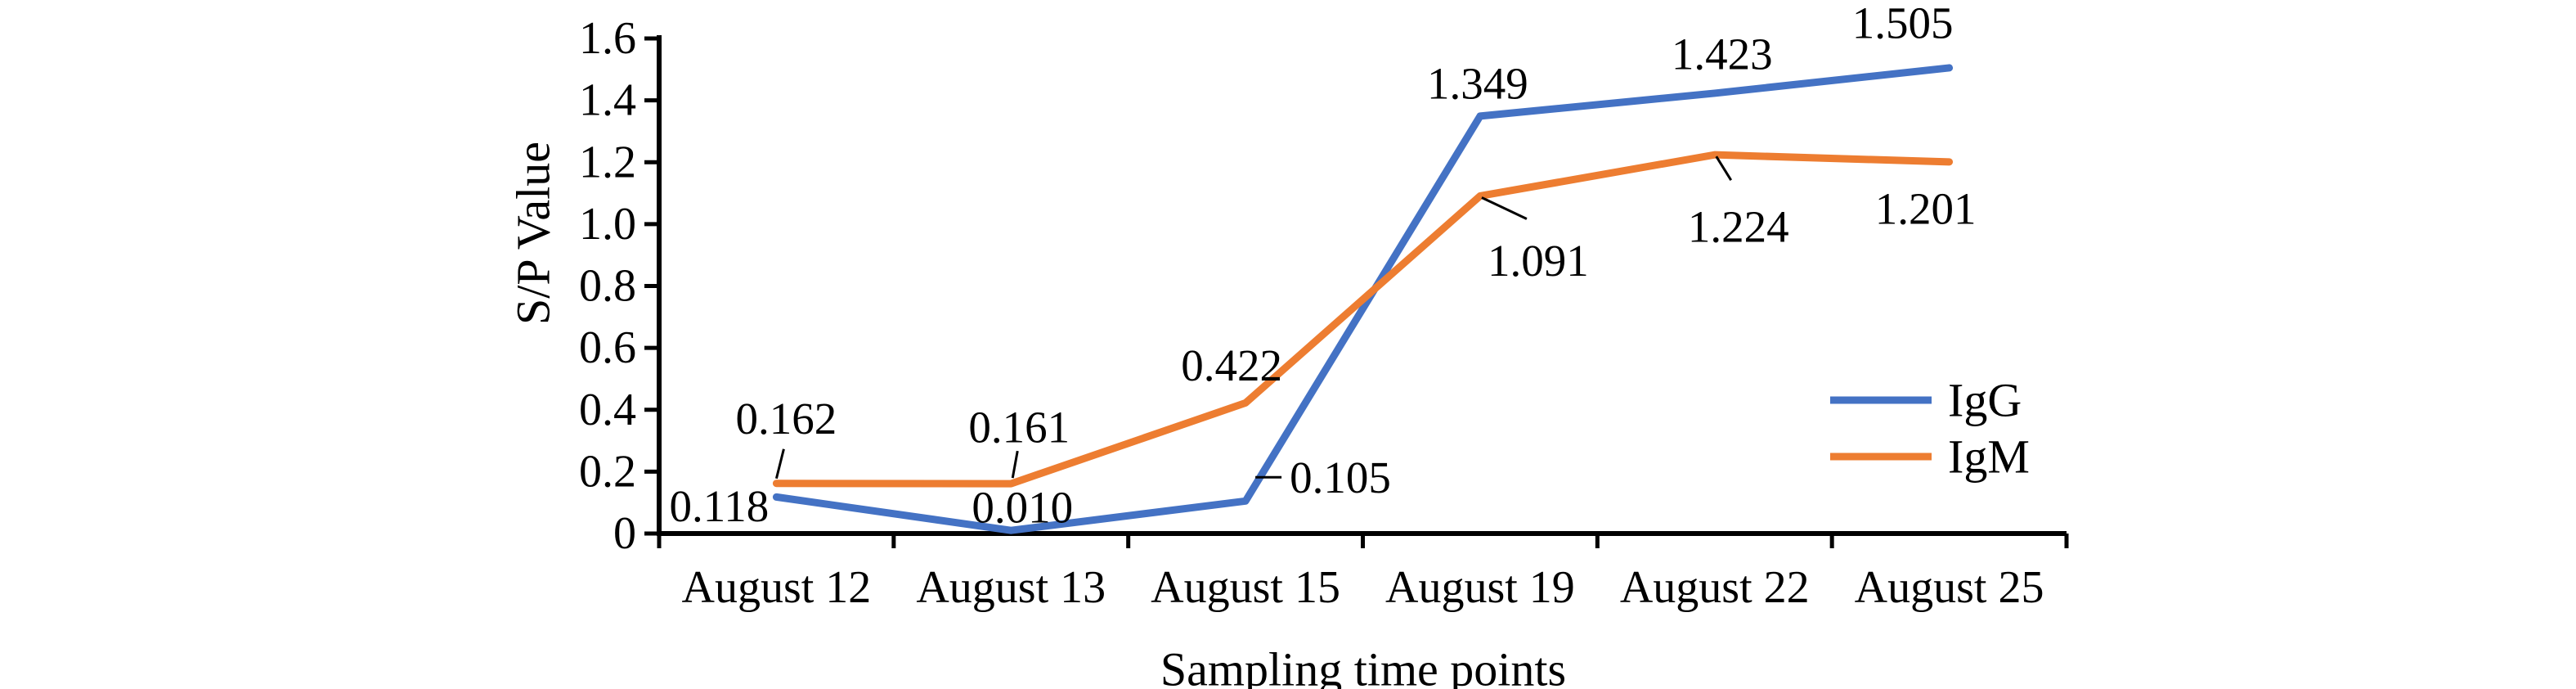 The height and width of the screenshot is (689, 2576). What do you see at coordinates (625, 533) in the screenshot?
I see `y-tick-label: 0` at bounding box center [625, 533].